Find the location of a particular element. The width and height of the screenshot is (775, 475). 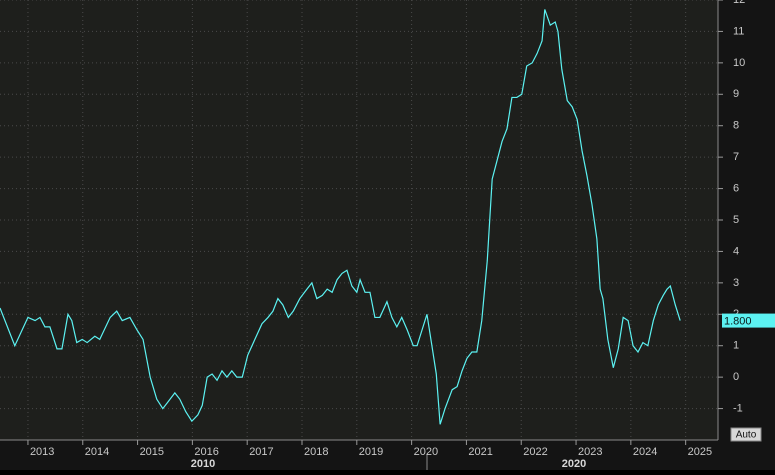

x-tick-label: 2016 is located at coordinates (206, 452).